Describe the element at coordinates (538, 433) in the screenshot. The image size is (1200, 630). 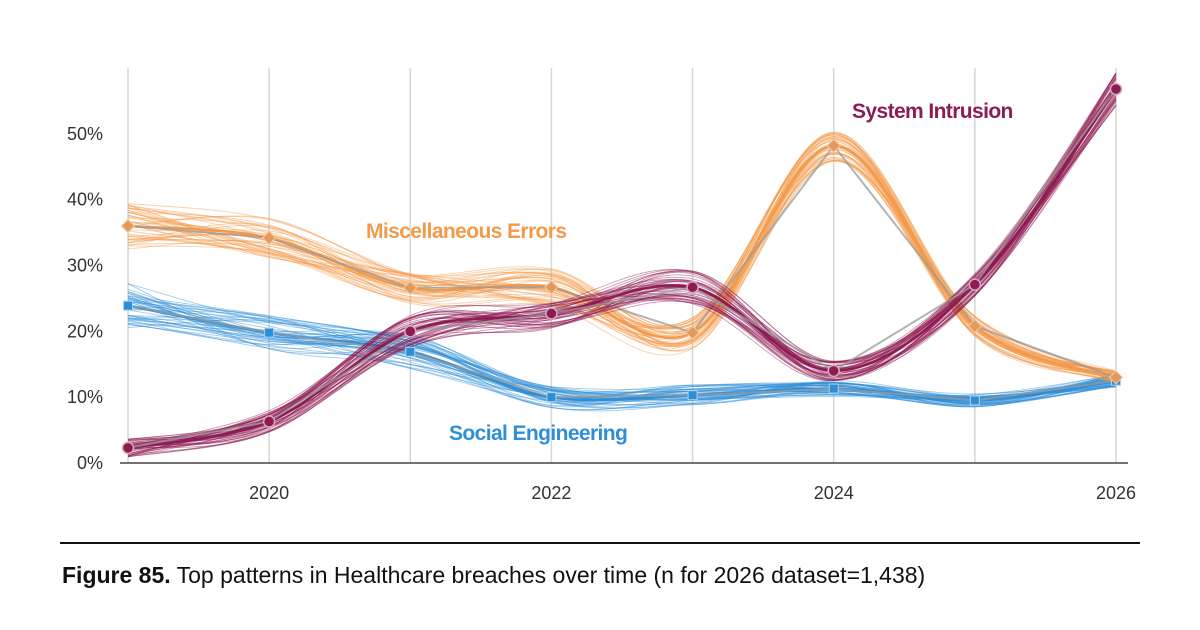
I see `series-label-social-engineering: Social Engineering` at that location.